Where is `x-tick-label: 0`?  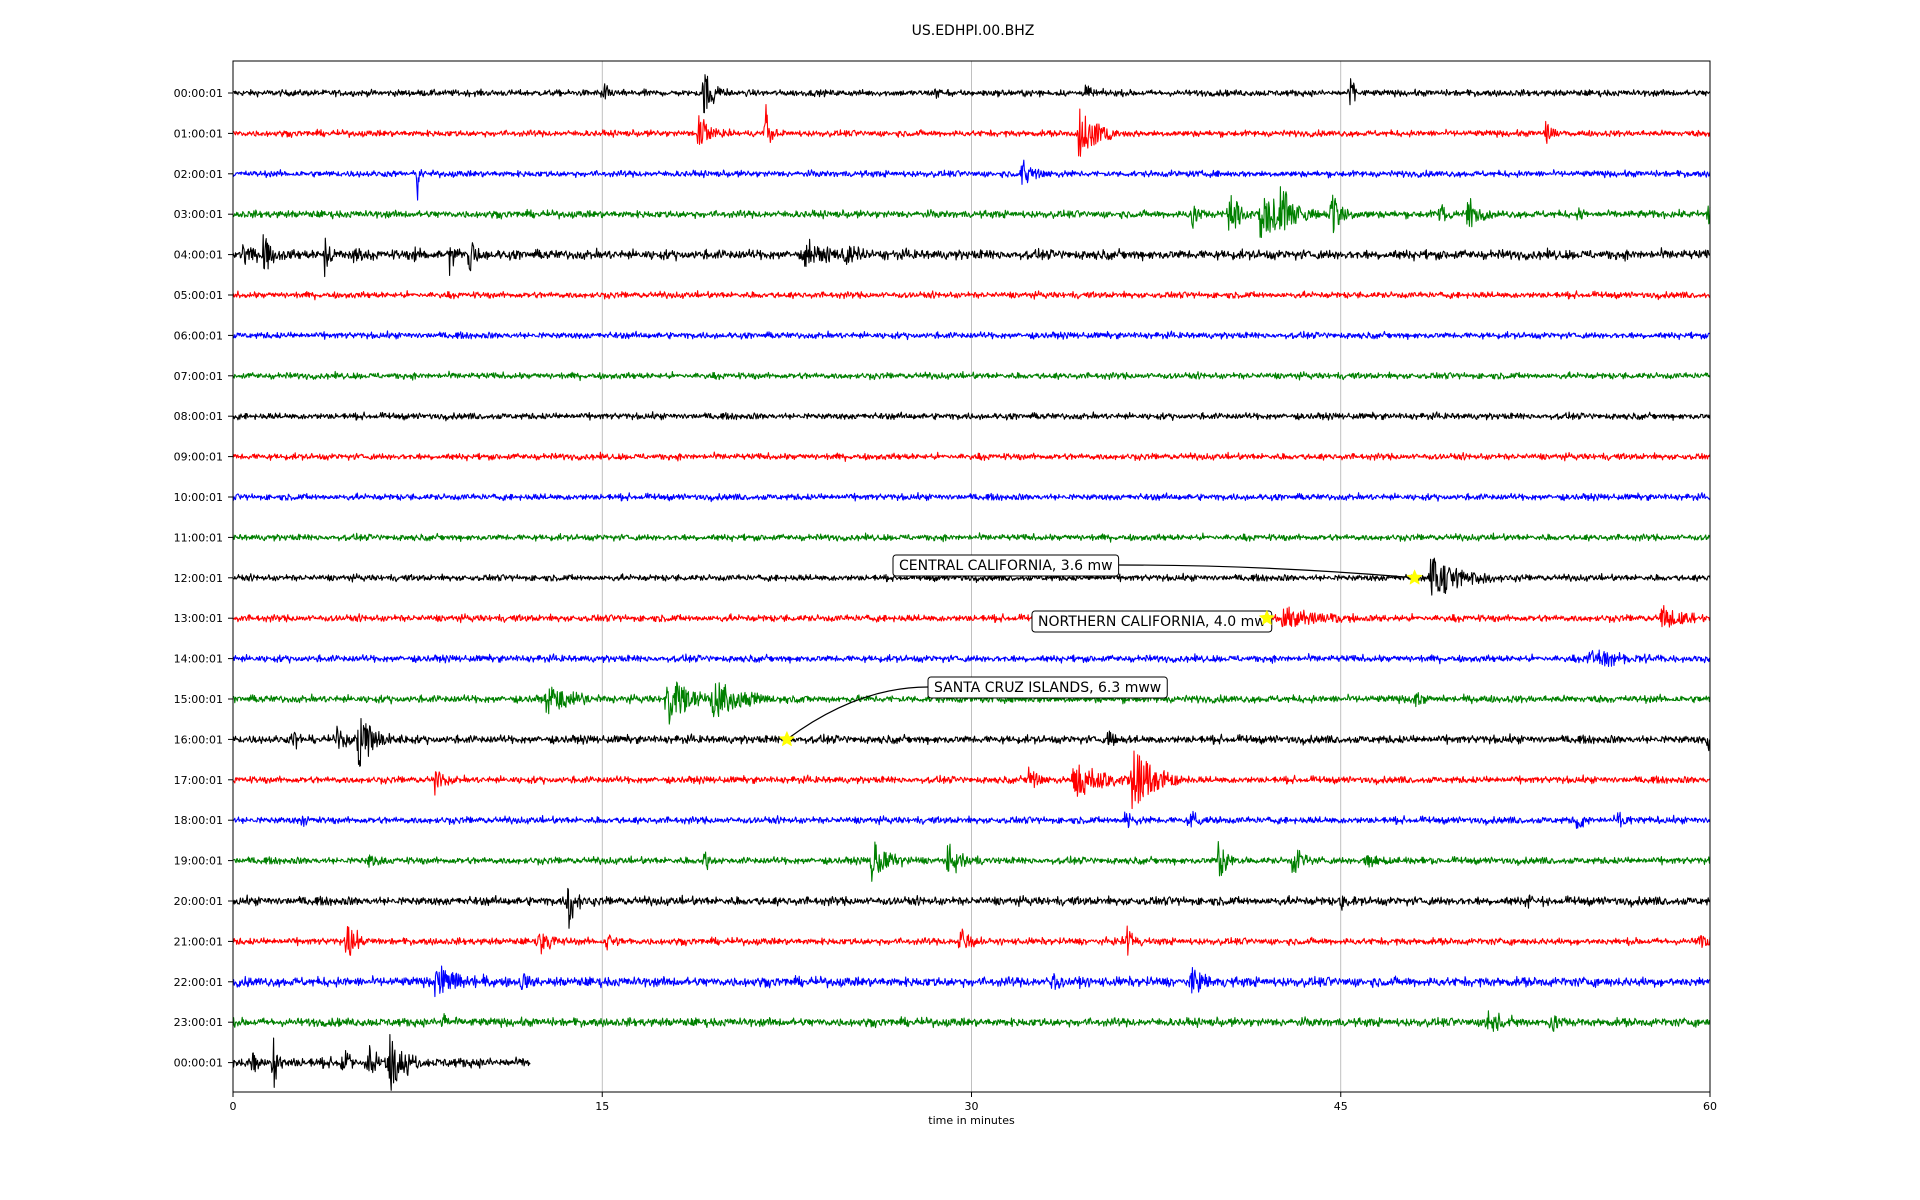 x-tick-label: 0 is located at coordinates (233, 1106).